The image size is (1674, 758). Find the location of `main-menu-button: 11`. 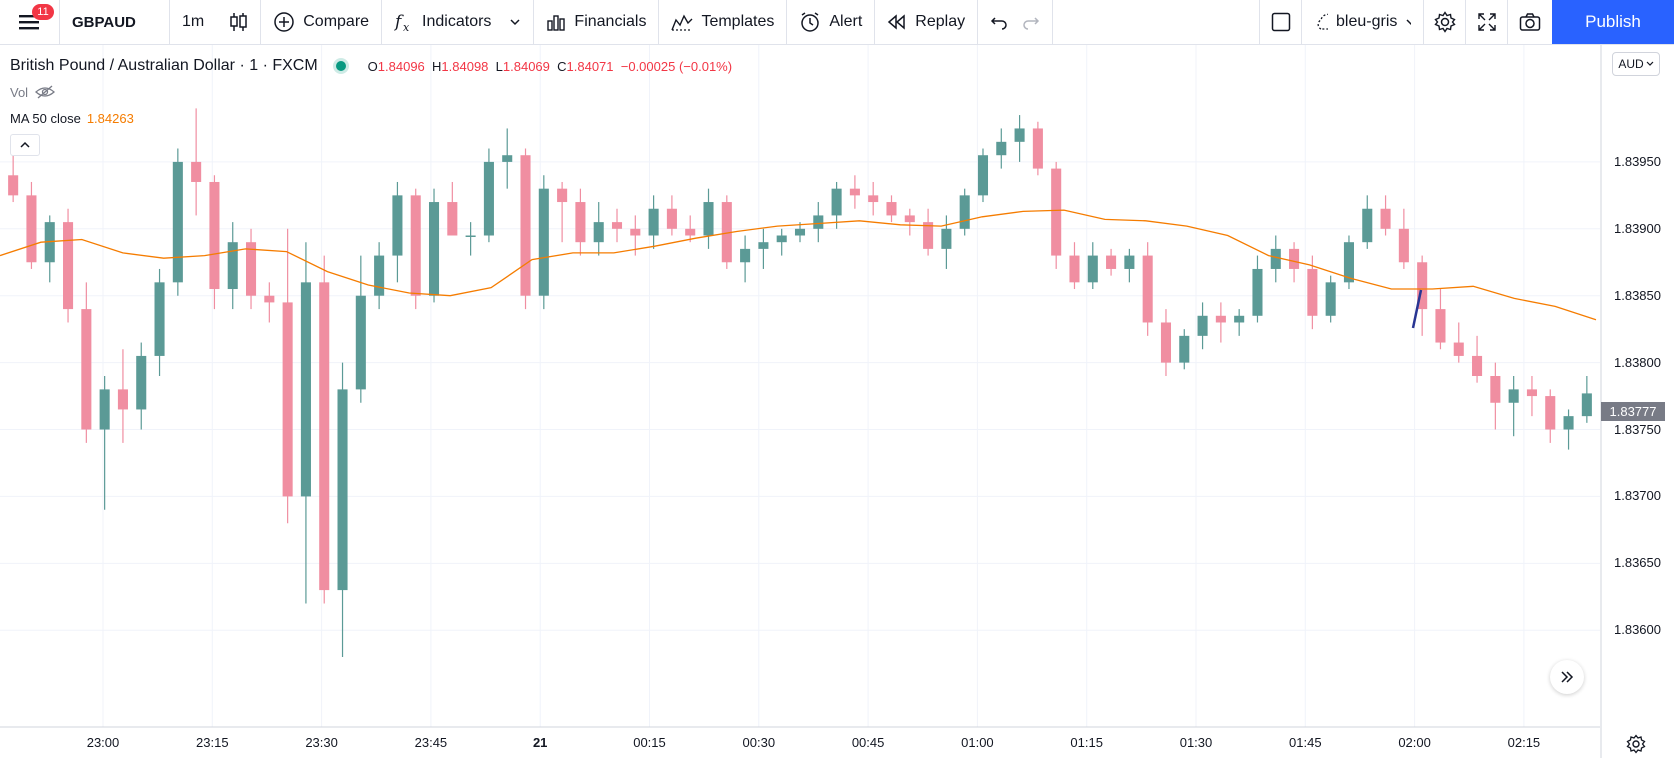

main-menu-button: 11 is located at coordinates (30, 22).